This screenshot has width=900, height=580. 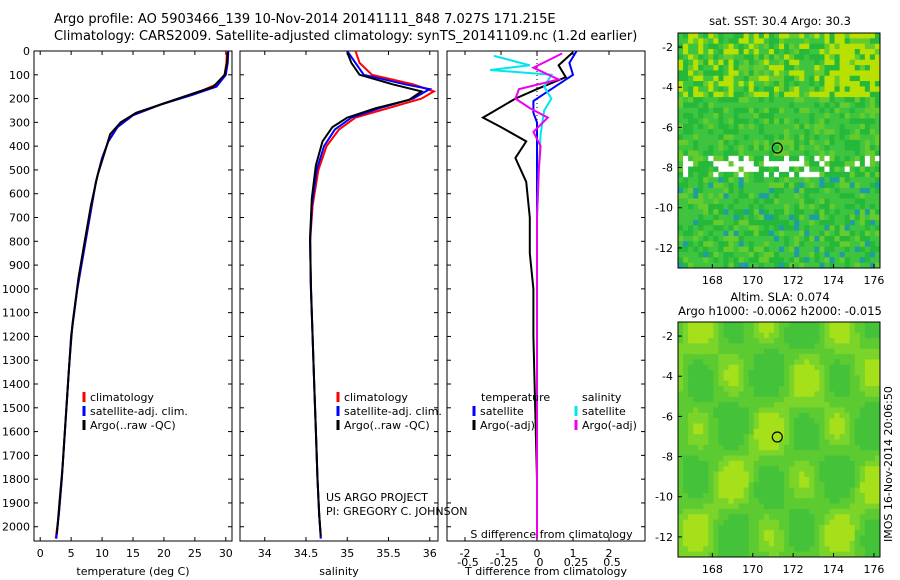 I want to click on salinity-legend-label: Argo(..raw -QC), so click(x=387, y=425).